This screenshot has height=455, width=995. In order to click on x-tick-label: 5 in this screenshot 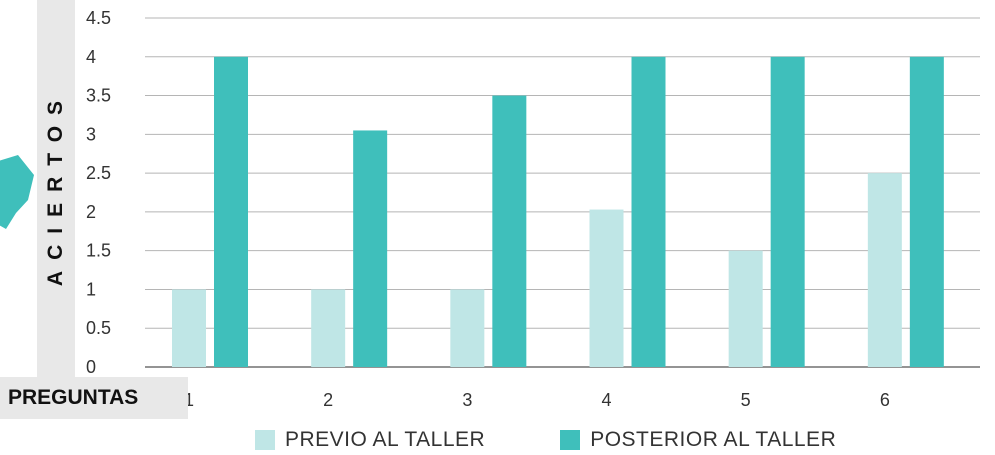, I will do `click(746, 400)`.